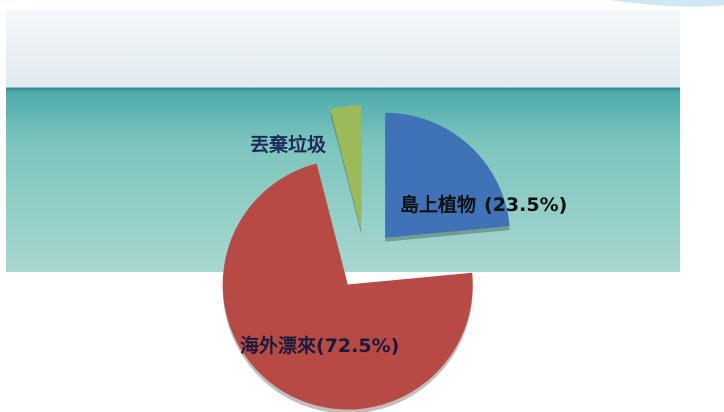  Describe the element at coordinates (667, 3) in the screenshot. I see `decor-curve` at that location.